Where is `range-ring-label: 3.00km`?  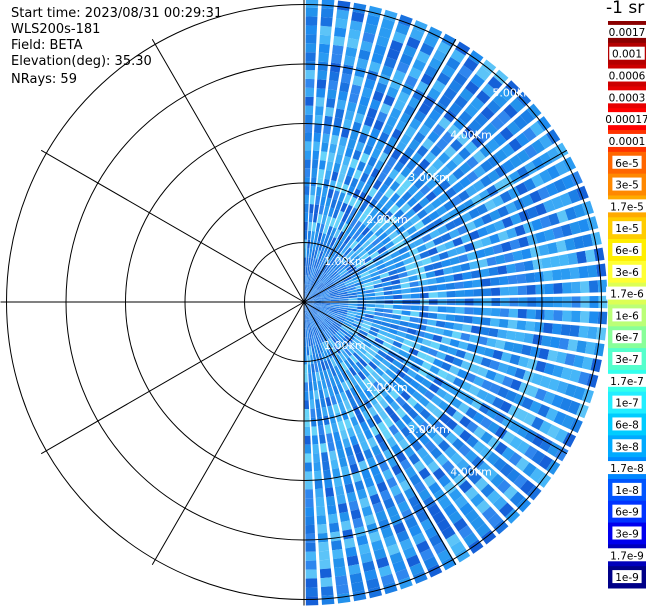
range-ring-label: 3.00km is located at coordinates (429, 429).